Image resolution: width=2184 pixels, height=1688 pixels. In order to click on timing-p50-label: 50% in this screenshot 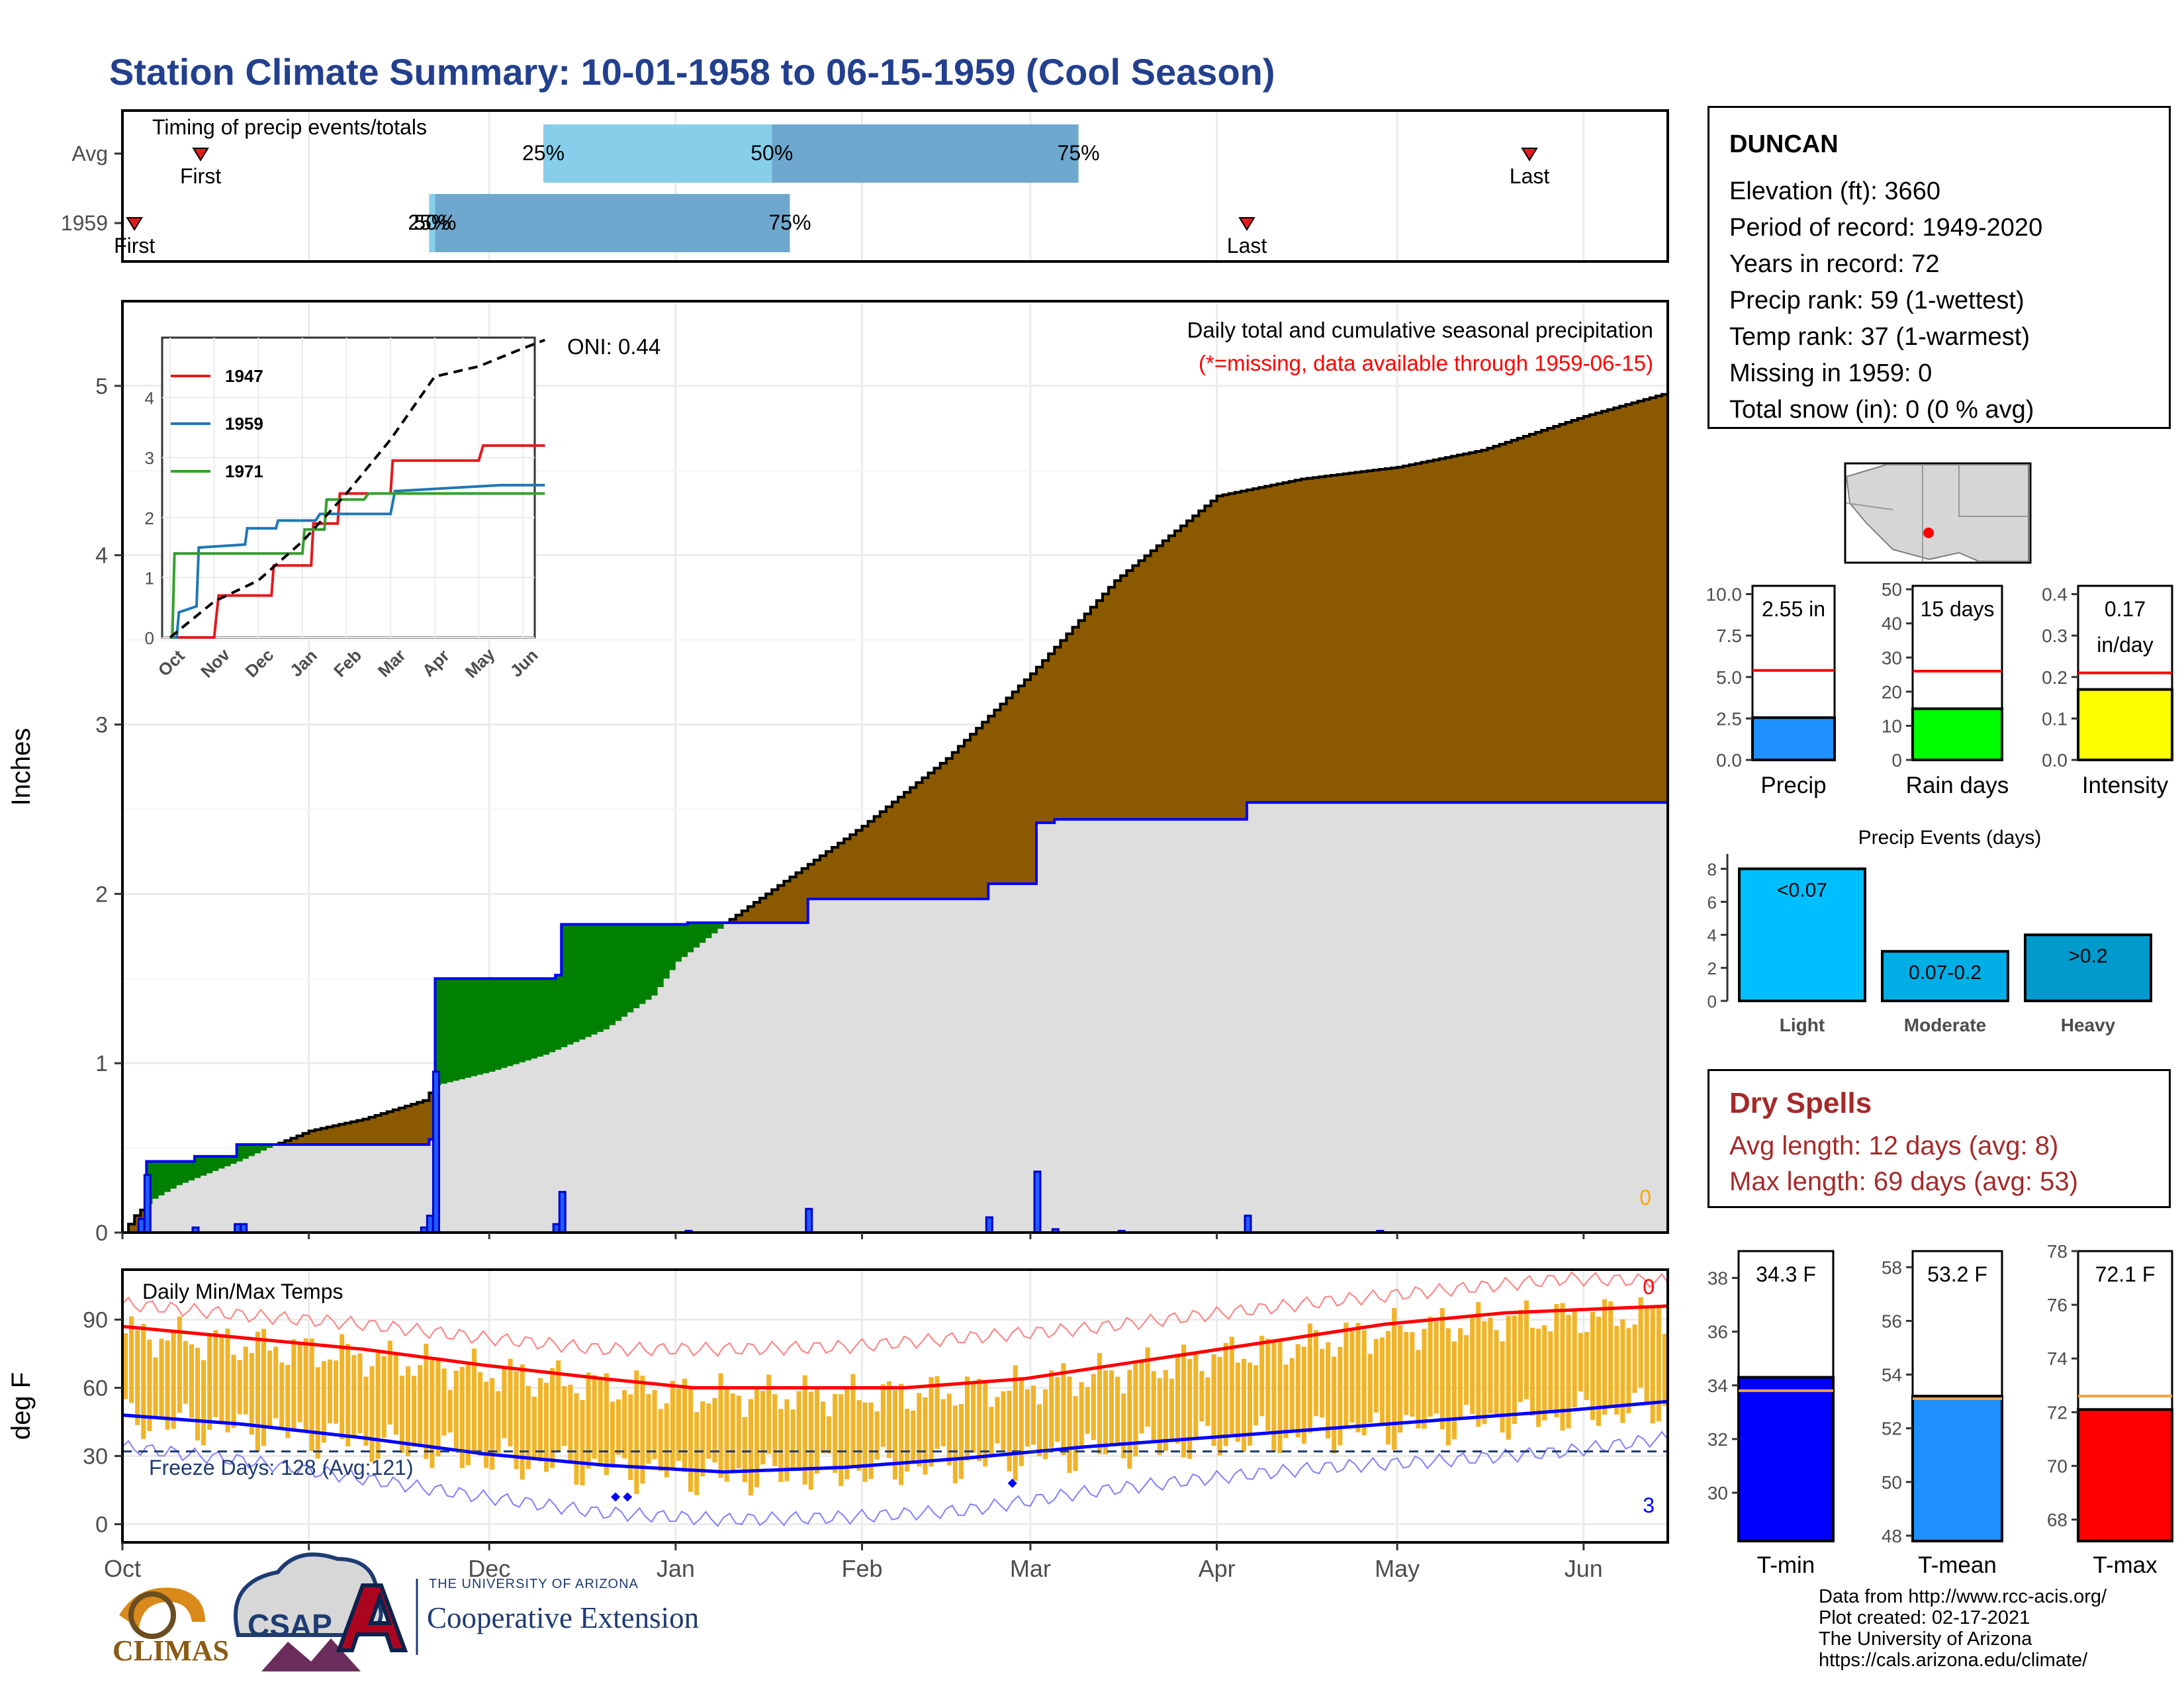, I will do `click(435, 222)`.